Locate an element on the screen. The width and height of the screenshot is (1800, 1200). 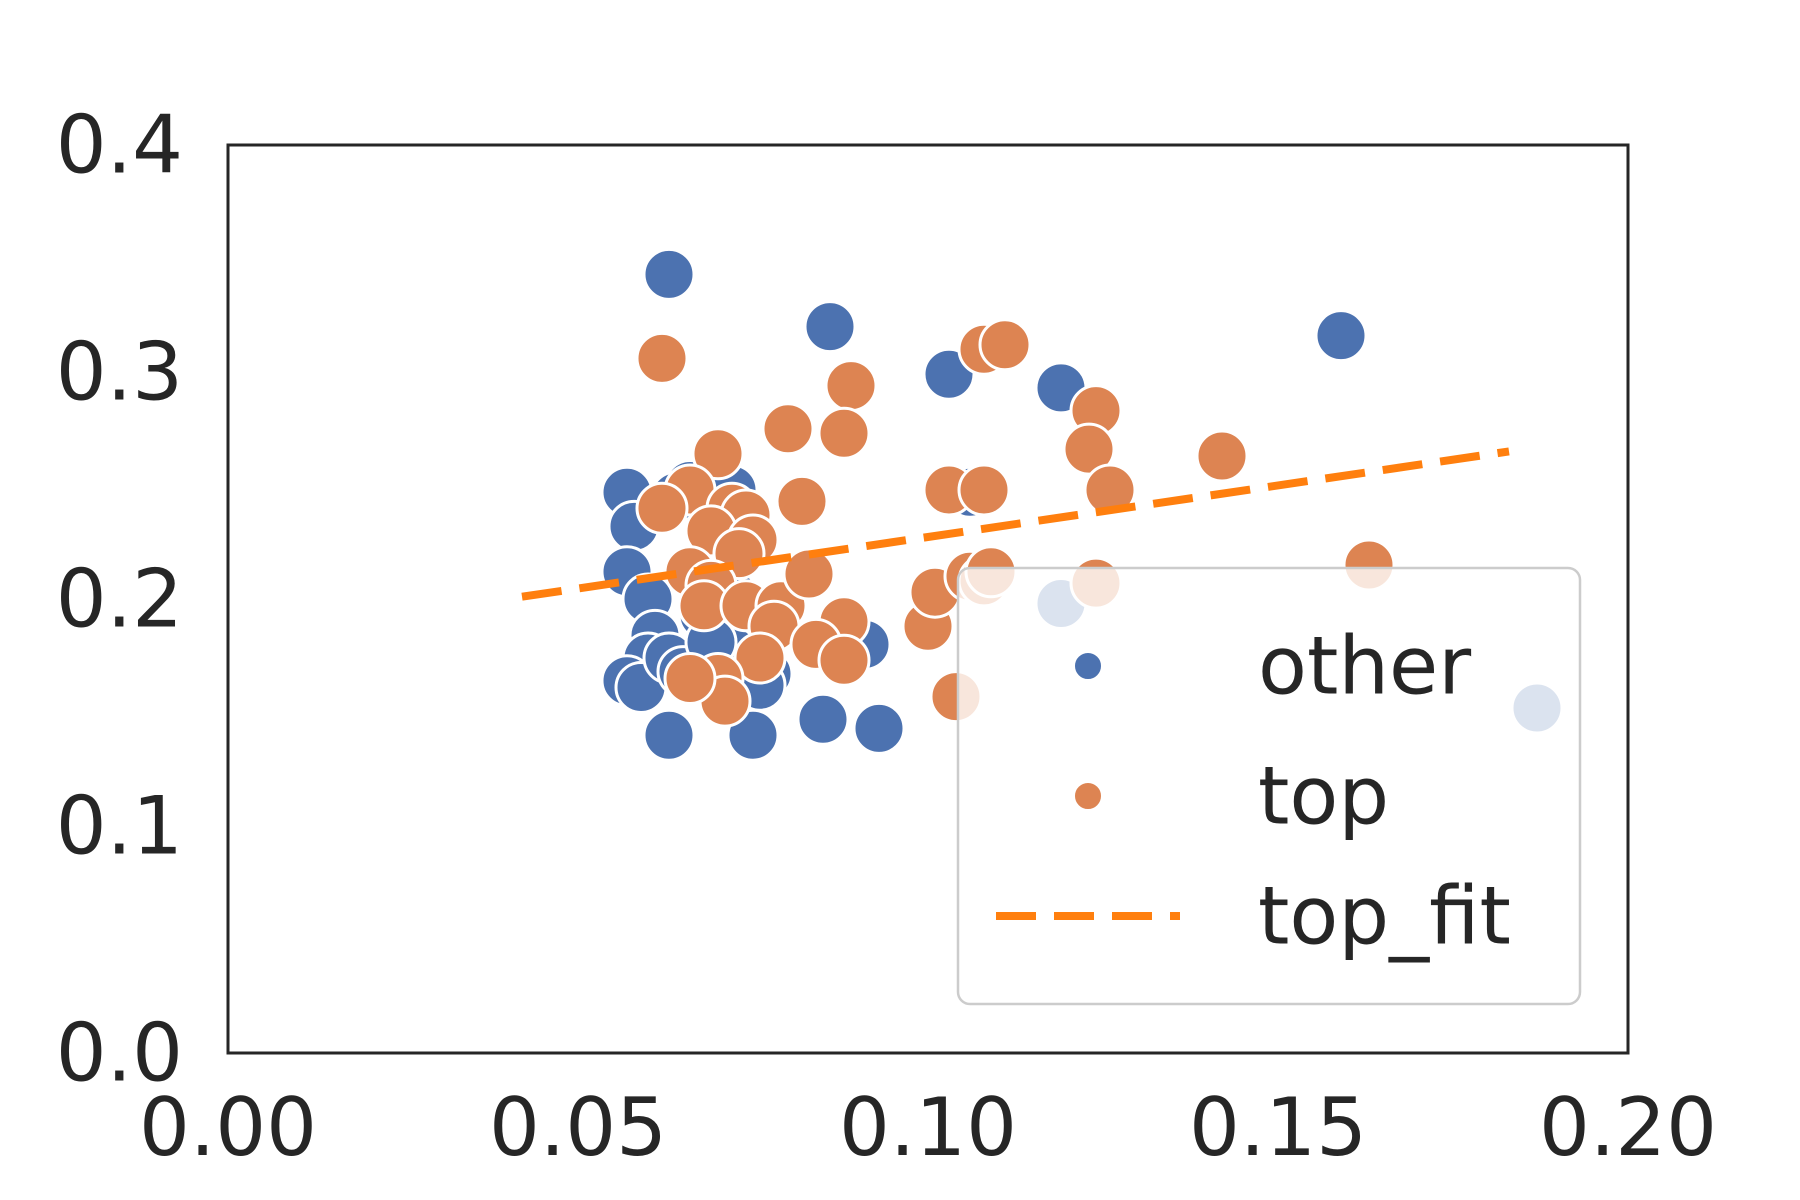
y-axis-ticks: 0.0 0.1 0.2 0.3 0.4 is located at coordinates (119, 599).